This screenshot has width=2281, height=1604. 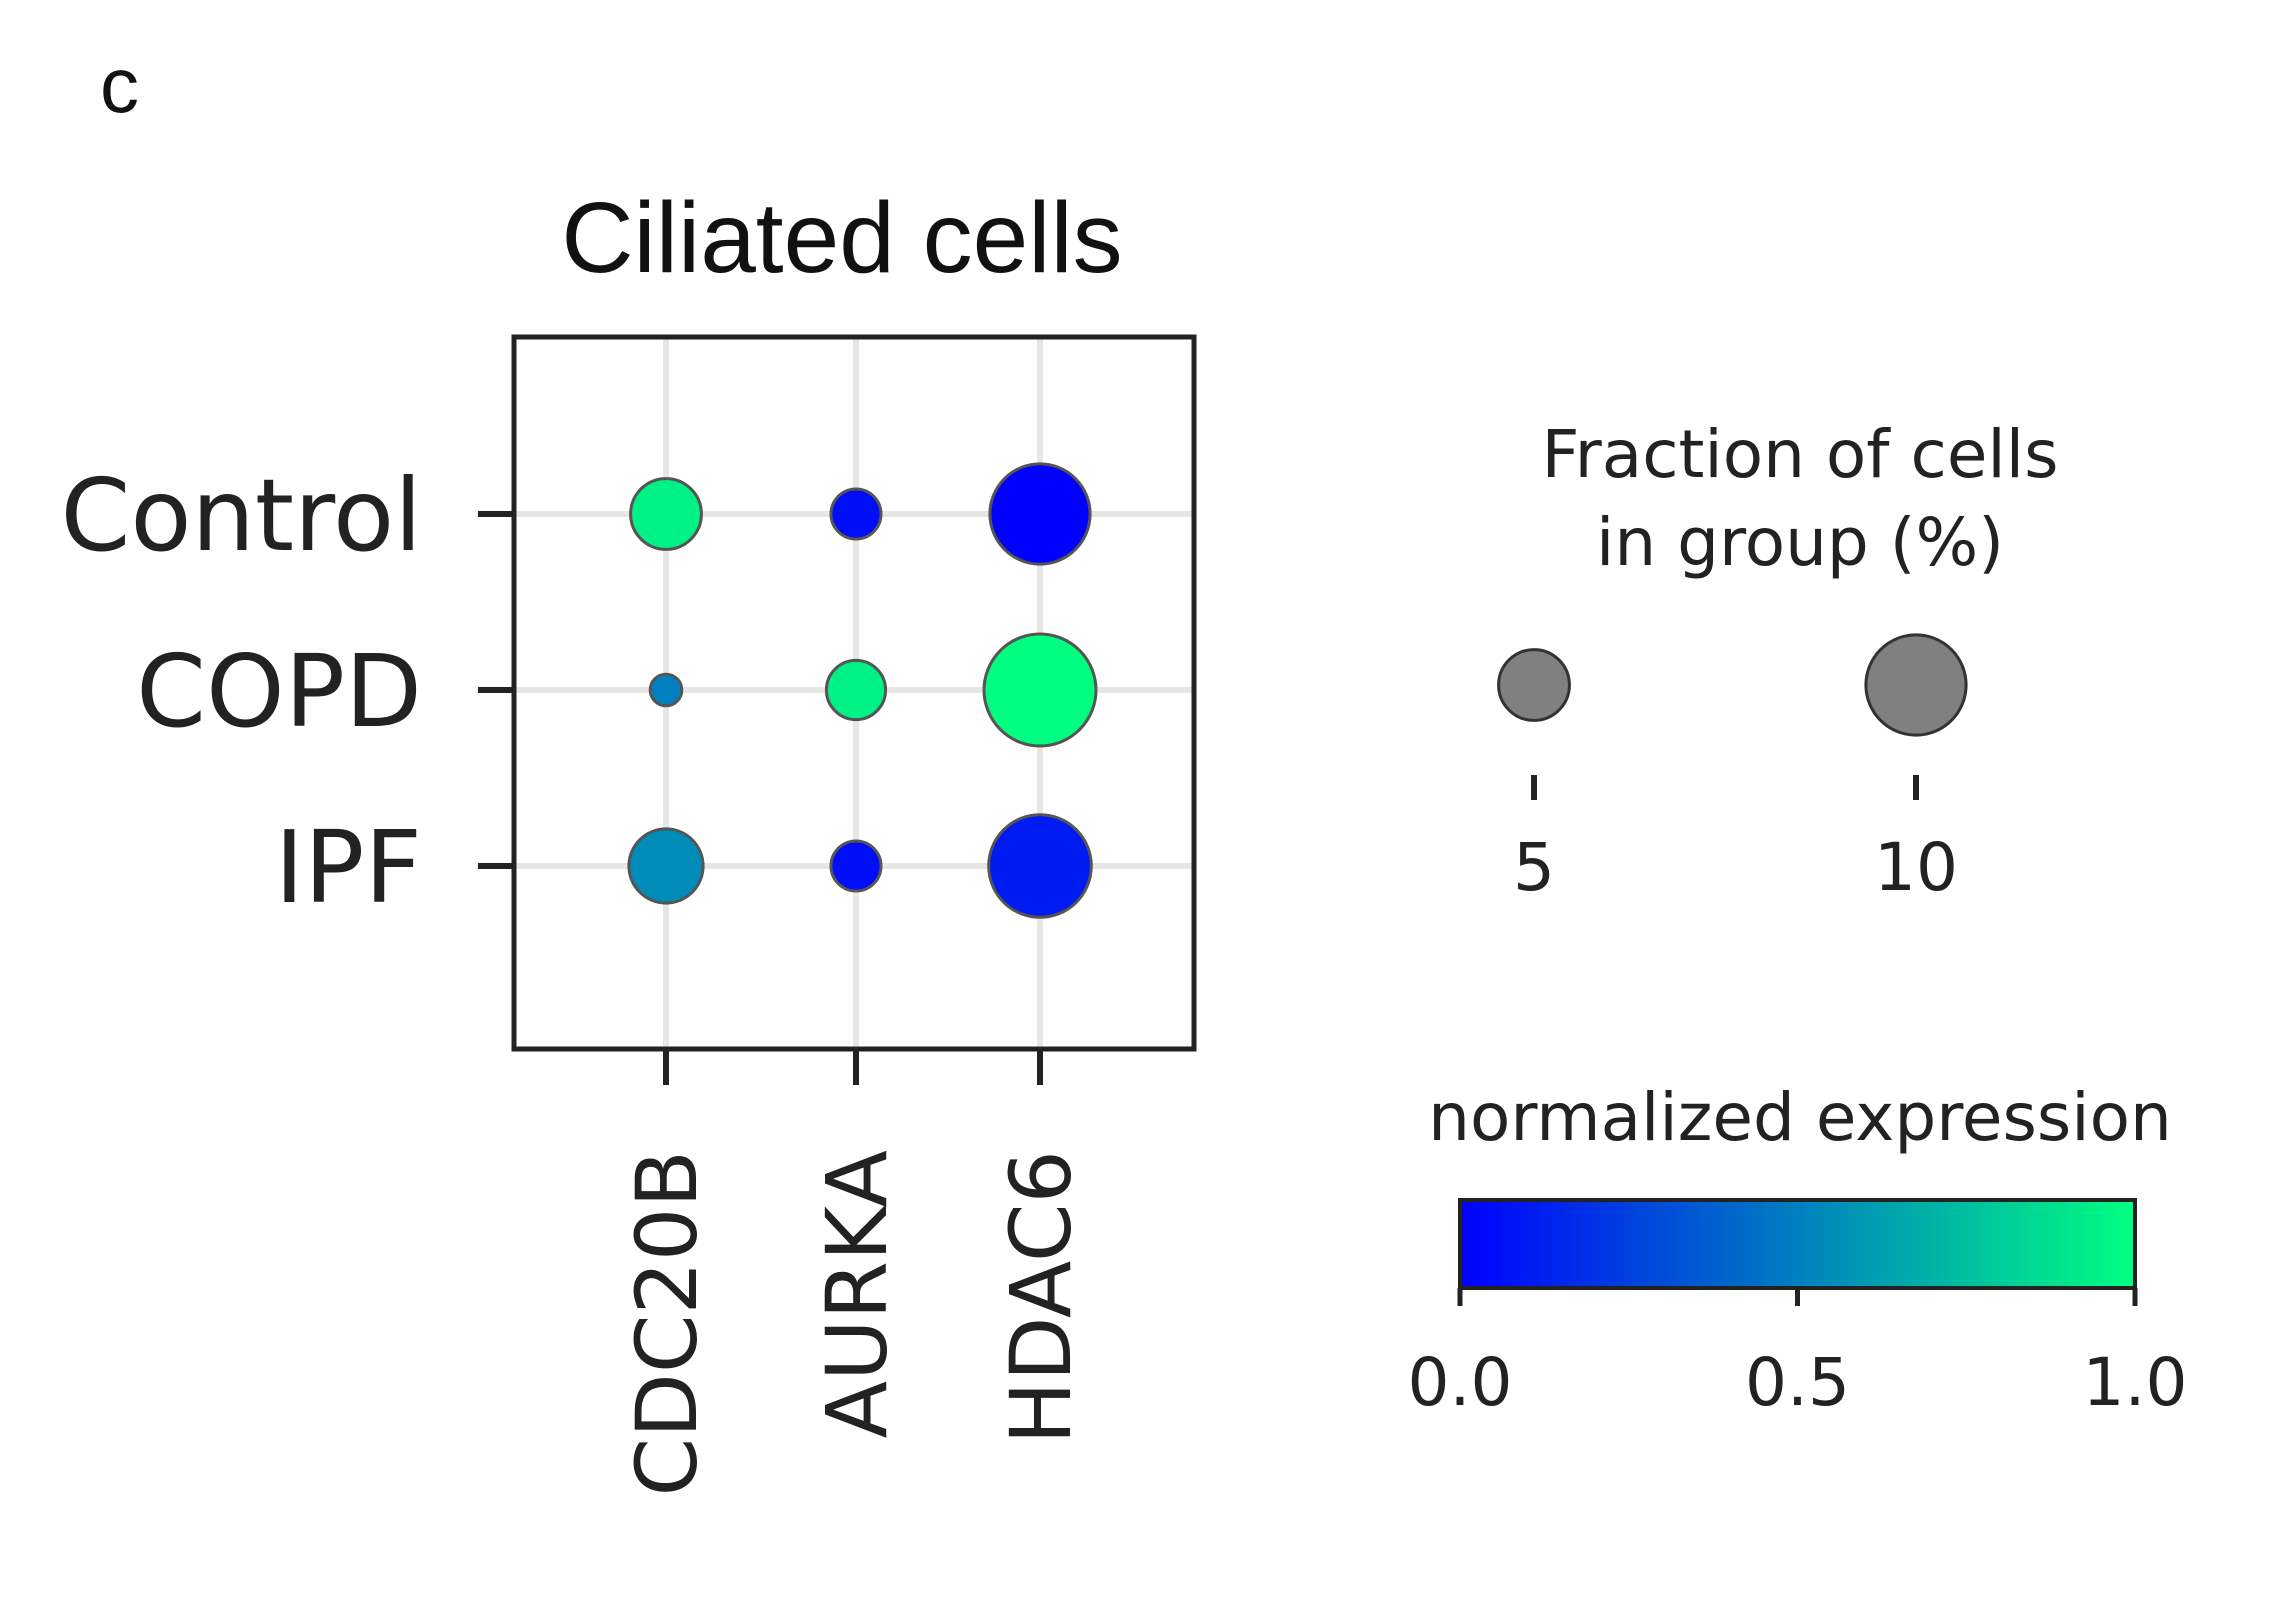 What do you see at coordinates (1041, 1297) in the screenshot?
I see `column-label-hdac6: HDAC6` at bounding box center [1041, 1297].